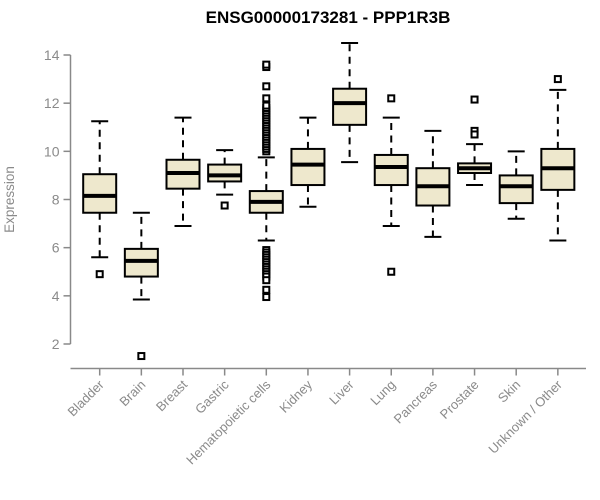 The height and width of the screenshot is (500, 600). Describe the element at coordinates (341, 392) in the screenshot. I see `x-tick-label-liver: Liver` at that location.